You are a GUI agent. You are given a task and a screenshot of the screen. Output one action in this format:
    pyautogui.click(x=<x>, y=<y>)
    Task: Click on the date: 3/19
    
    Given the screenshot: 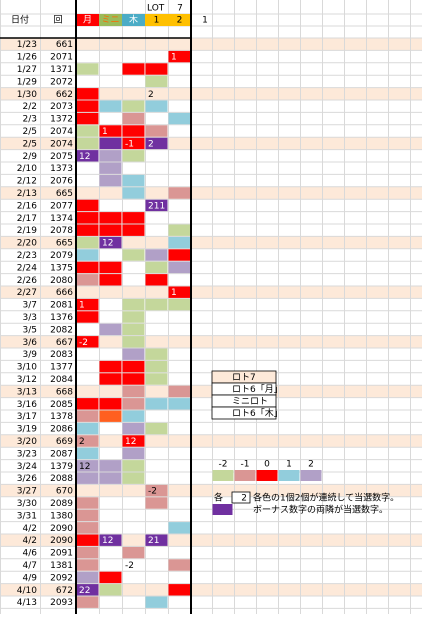 What is the action you would take?
    pyautogui.click(x=27, y=430)
    